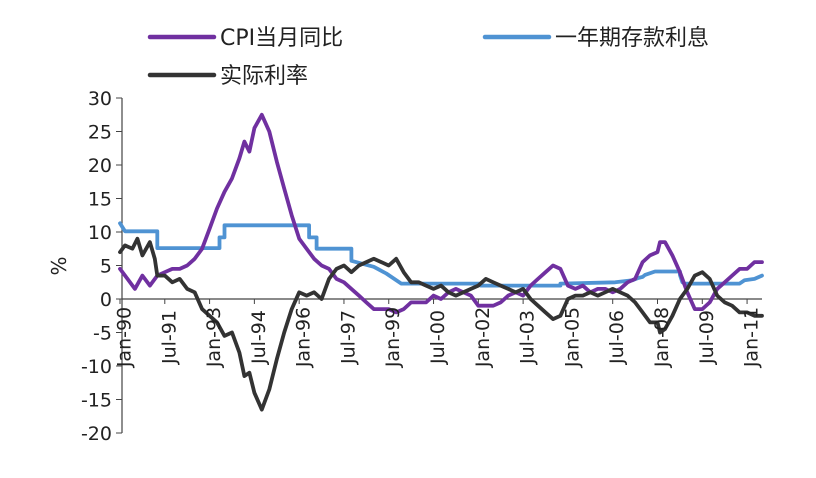 The image size is (816, 478). Describe the element at coordinates (483, 337) in the screenshot. I see `x-tick-label: Jan-02` at that location.